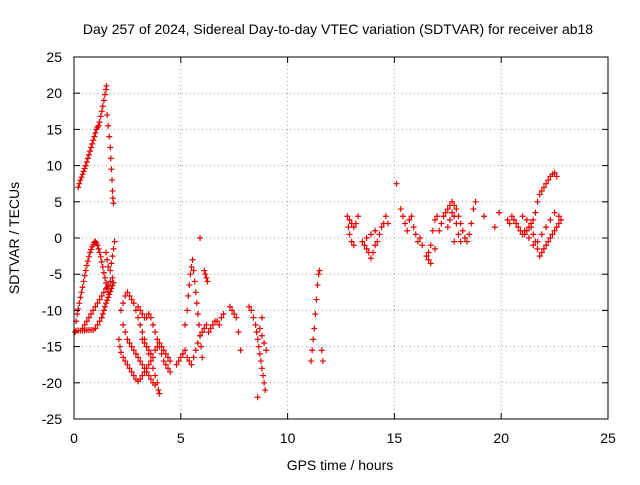 The image size is (640, 485). I want to click on x-axis-label: GPS time / hours, so click(340, 465).